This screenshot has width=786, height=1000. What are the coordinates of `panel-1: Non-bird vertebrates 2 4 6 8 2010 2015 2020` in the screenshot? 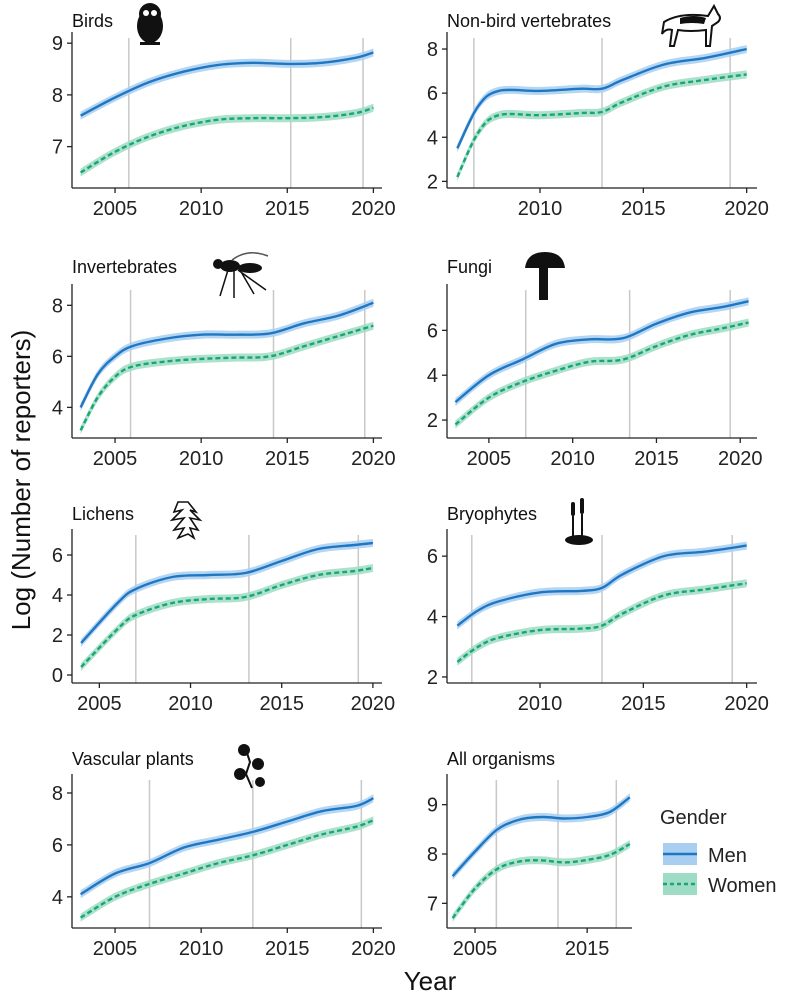 It's located at (598, 115).